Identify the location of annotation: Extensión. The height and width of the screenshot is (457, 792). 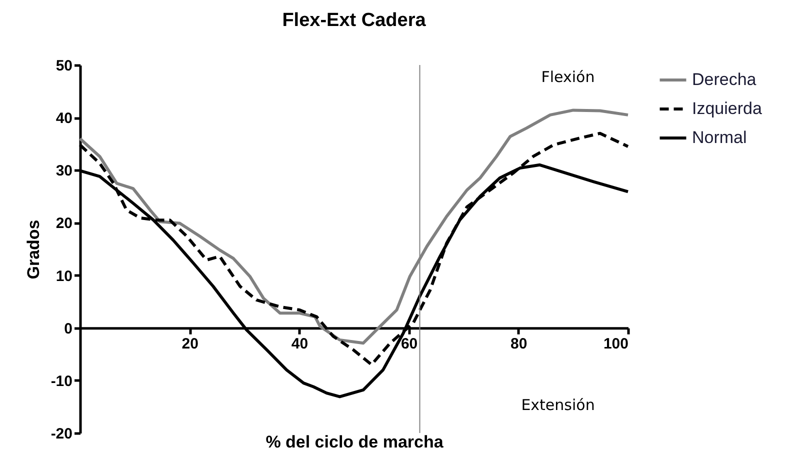
(558, 405).